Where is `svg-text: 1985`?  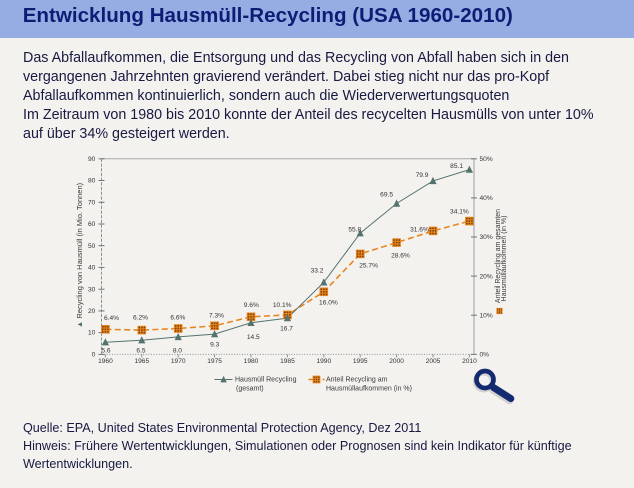 svg-text: 1985 is located at coordinates (287, 361).